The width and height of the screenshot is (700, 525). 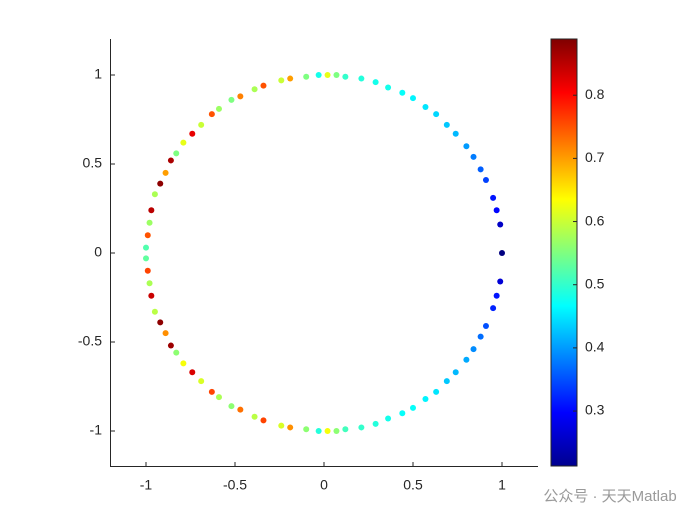 I want to click on colorbar-tick-label: 0.6, so click(x=595, y=220).